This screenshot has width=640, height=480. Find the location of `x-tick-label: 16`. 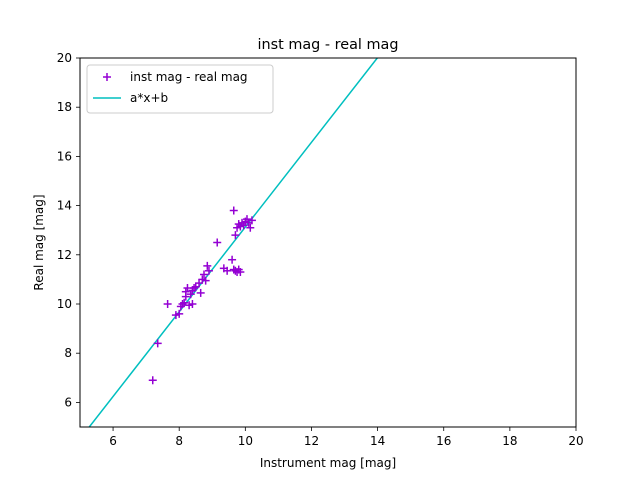

x-tick-label: 16 is located at coordinates (443, 441).